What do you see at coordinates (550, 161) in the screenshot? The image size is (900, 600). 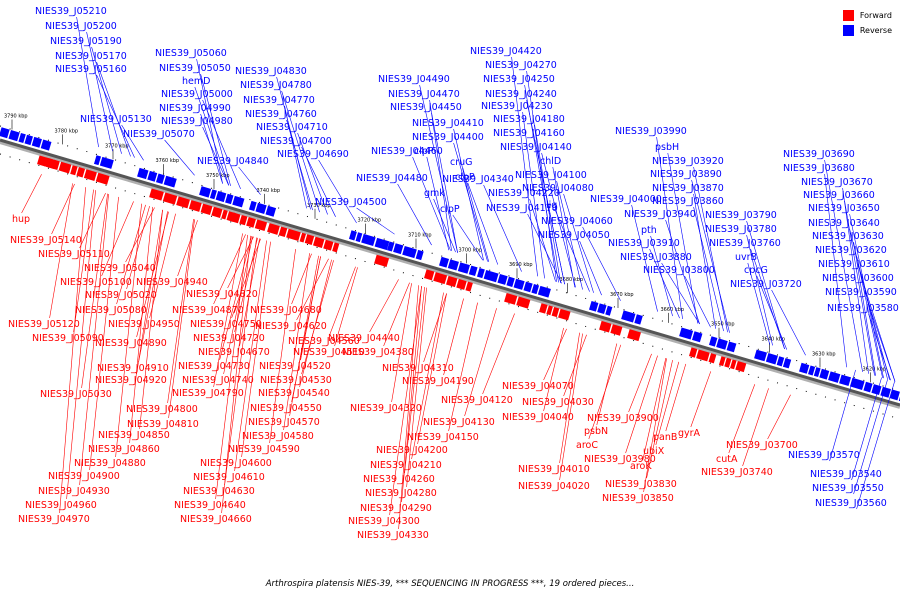 I see `reverse-gene-label: chlD` at bounding box center [550, 161].